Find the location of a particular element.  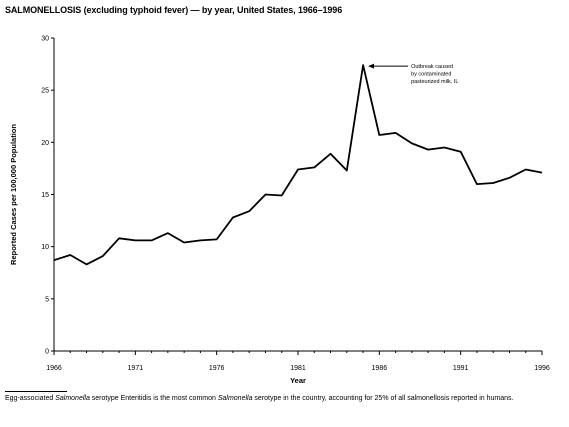

x-tick-label: 1981 is located at coordinates (298, 368).